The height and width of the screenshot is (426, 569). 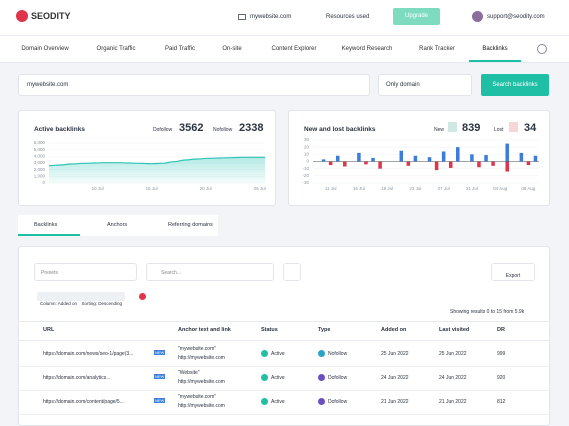 I want to click on tab: Referring domains, so click(x=190, y=225).